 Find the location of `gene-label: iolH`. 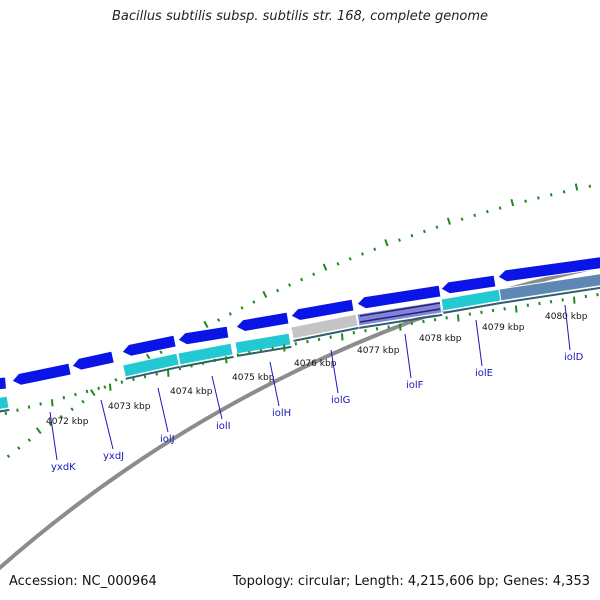

gene-label: iolH is located at coordinates (281, 413).